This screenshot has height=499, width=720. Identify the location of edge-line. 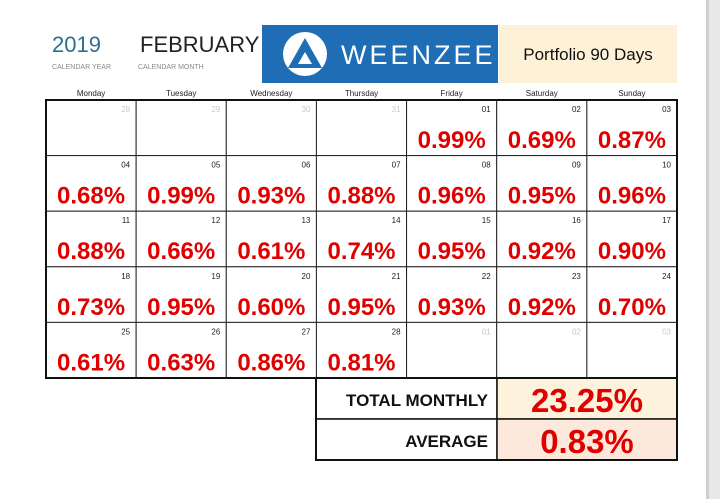
(707, 249).